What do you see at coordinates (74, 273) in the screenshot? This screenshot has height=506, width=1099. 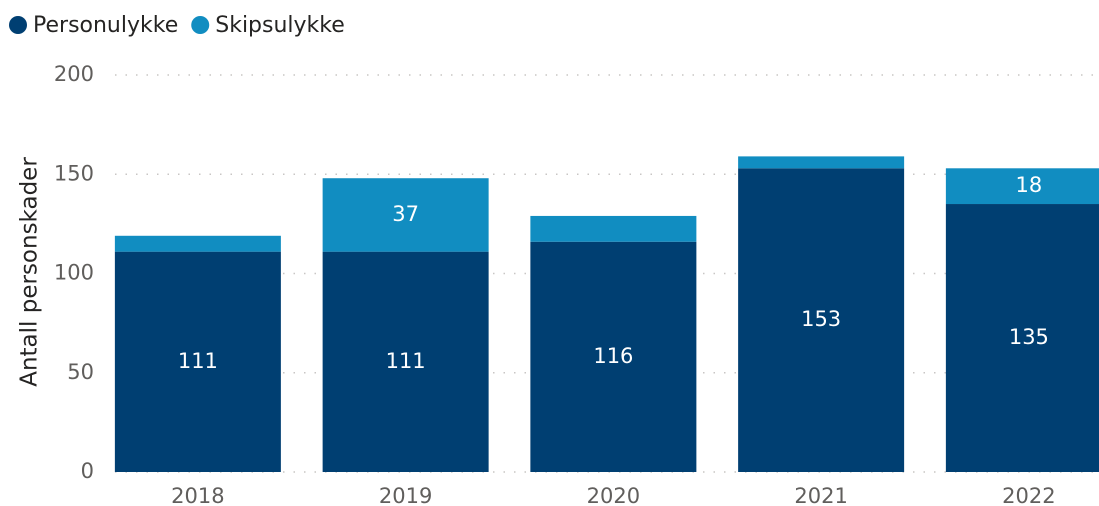 I see `y-tick-label: 100` at bounding box center [74, 273].